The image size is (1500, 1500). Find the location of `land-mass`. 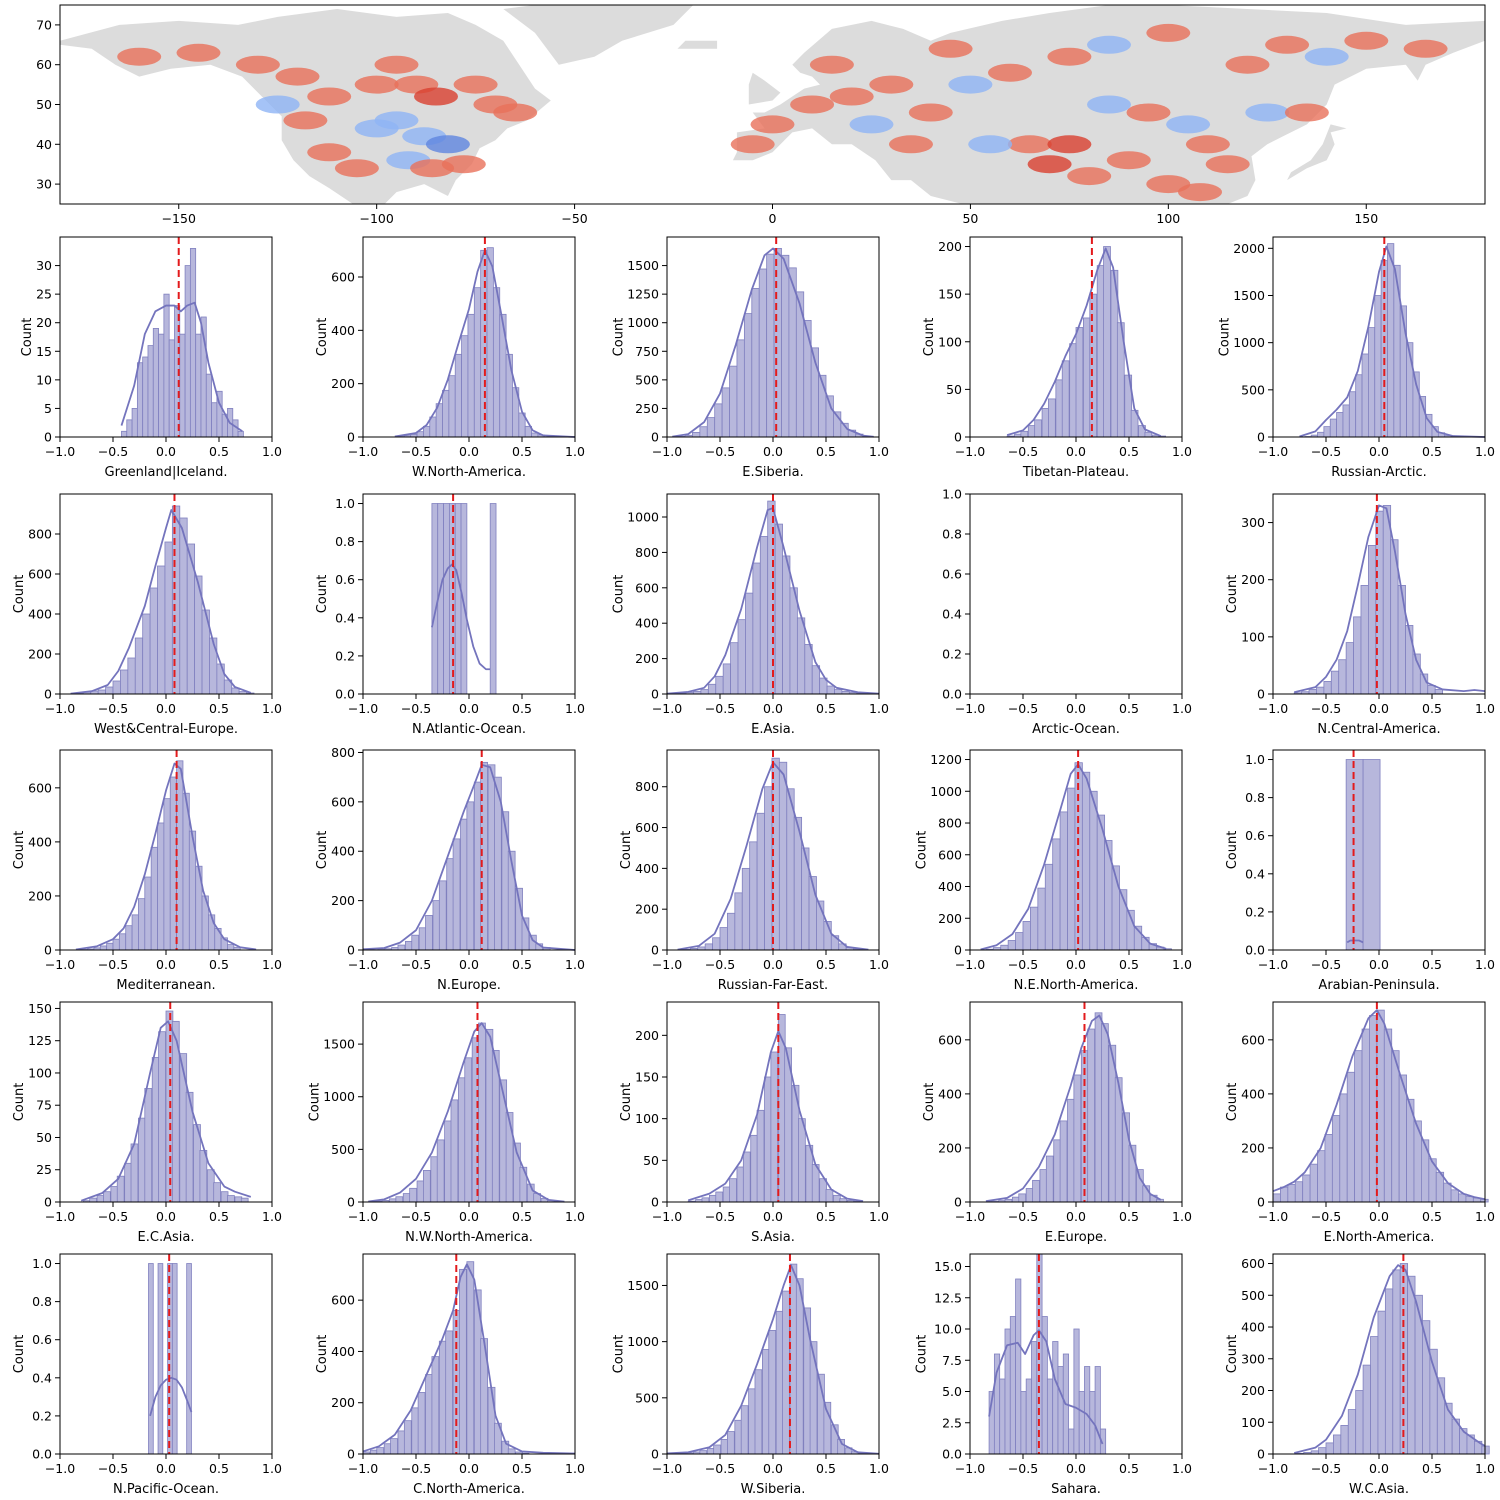

land-mass is located at coordinates (598, 35).